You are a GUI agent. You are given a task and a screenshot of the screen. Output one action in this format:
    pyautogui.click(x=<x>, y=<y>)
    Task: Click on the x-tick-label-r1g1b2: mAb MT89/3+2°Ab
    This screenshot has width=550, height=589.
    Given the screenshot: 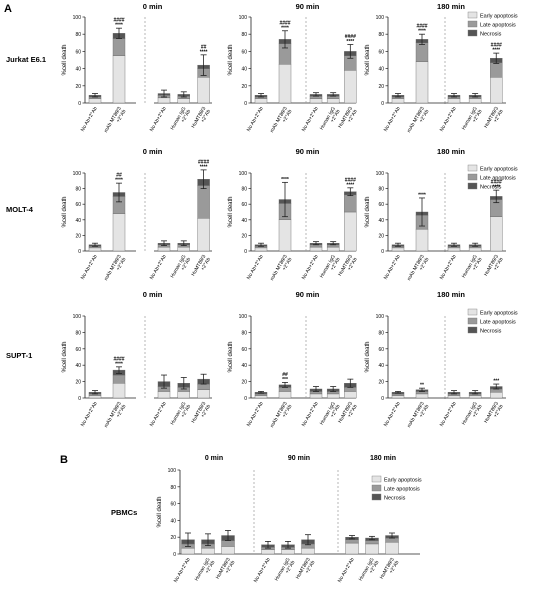 What is the action you would take?
    pyautogui.click(x=115, y=121)
    